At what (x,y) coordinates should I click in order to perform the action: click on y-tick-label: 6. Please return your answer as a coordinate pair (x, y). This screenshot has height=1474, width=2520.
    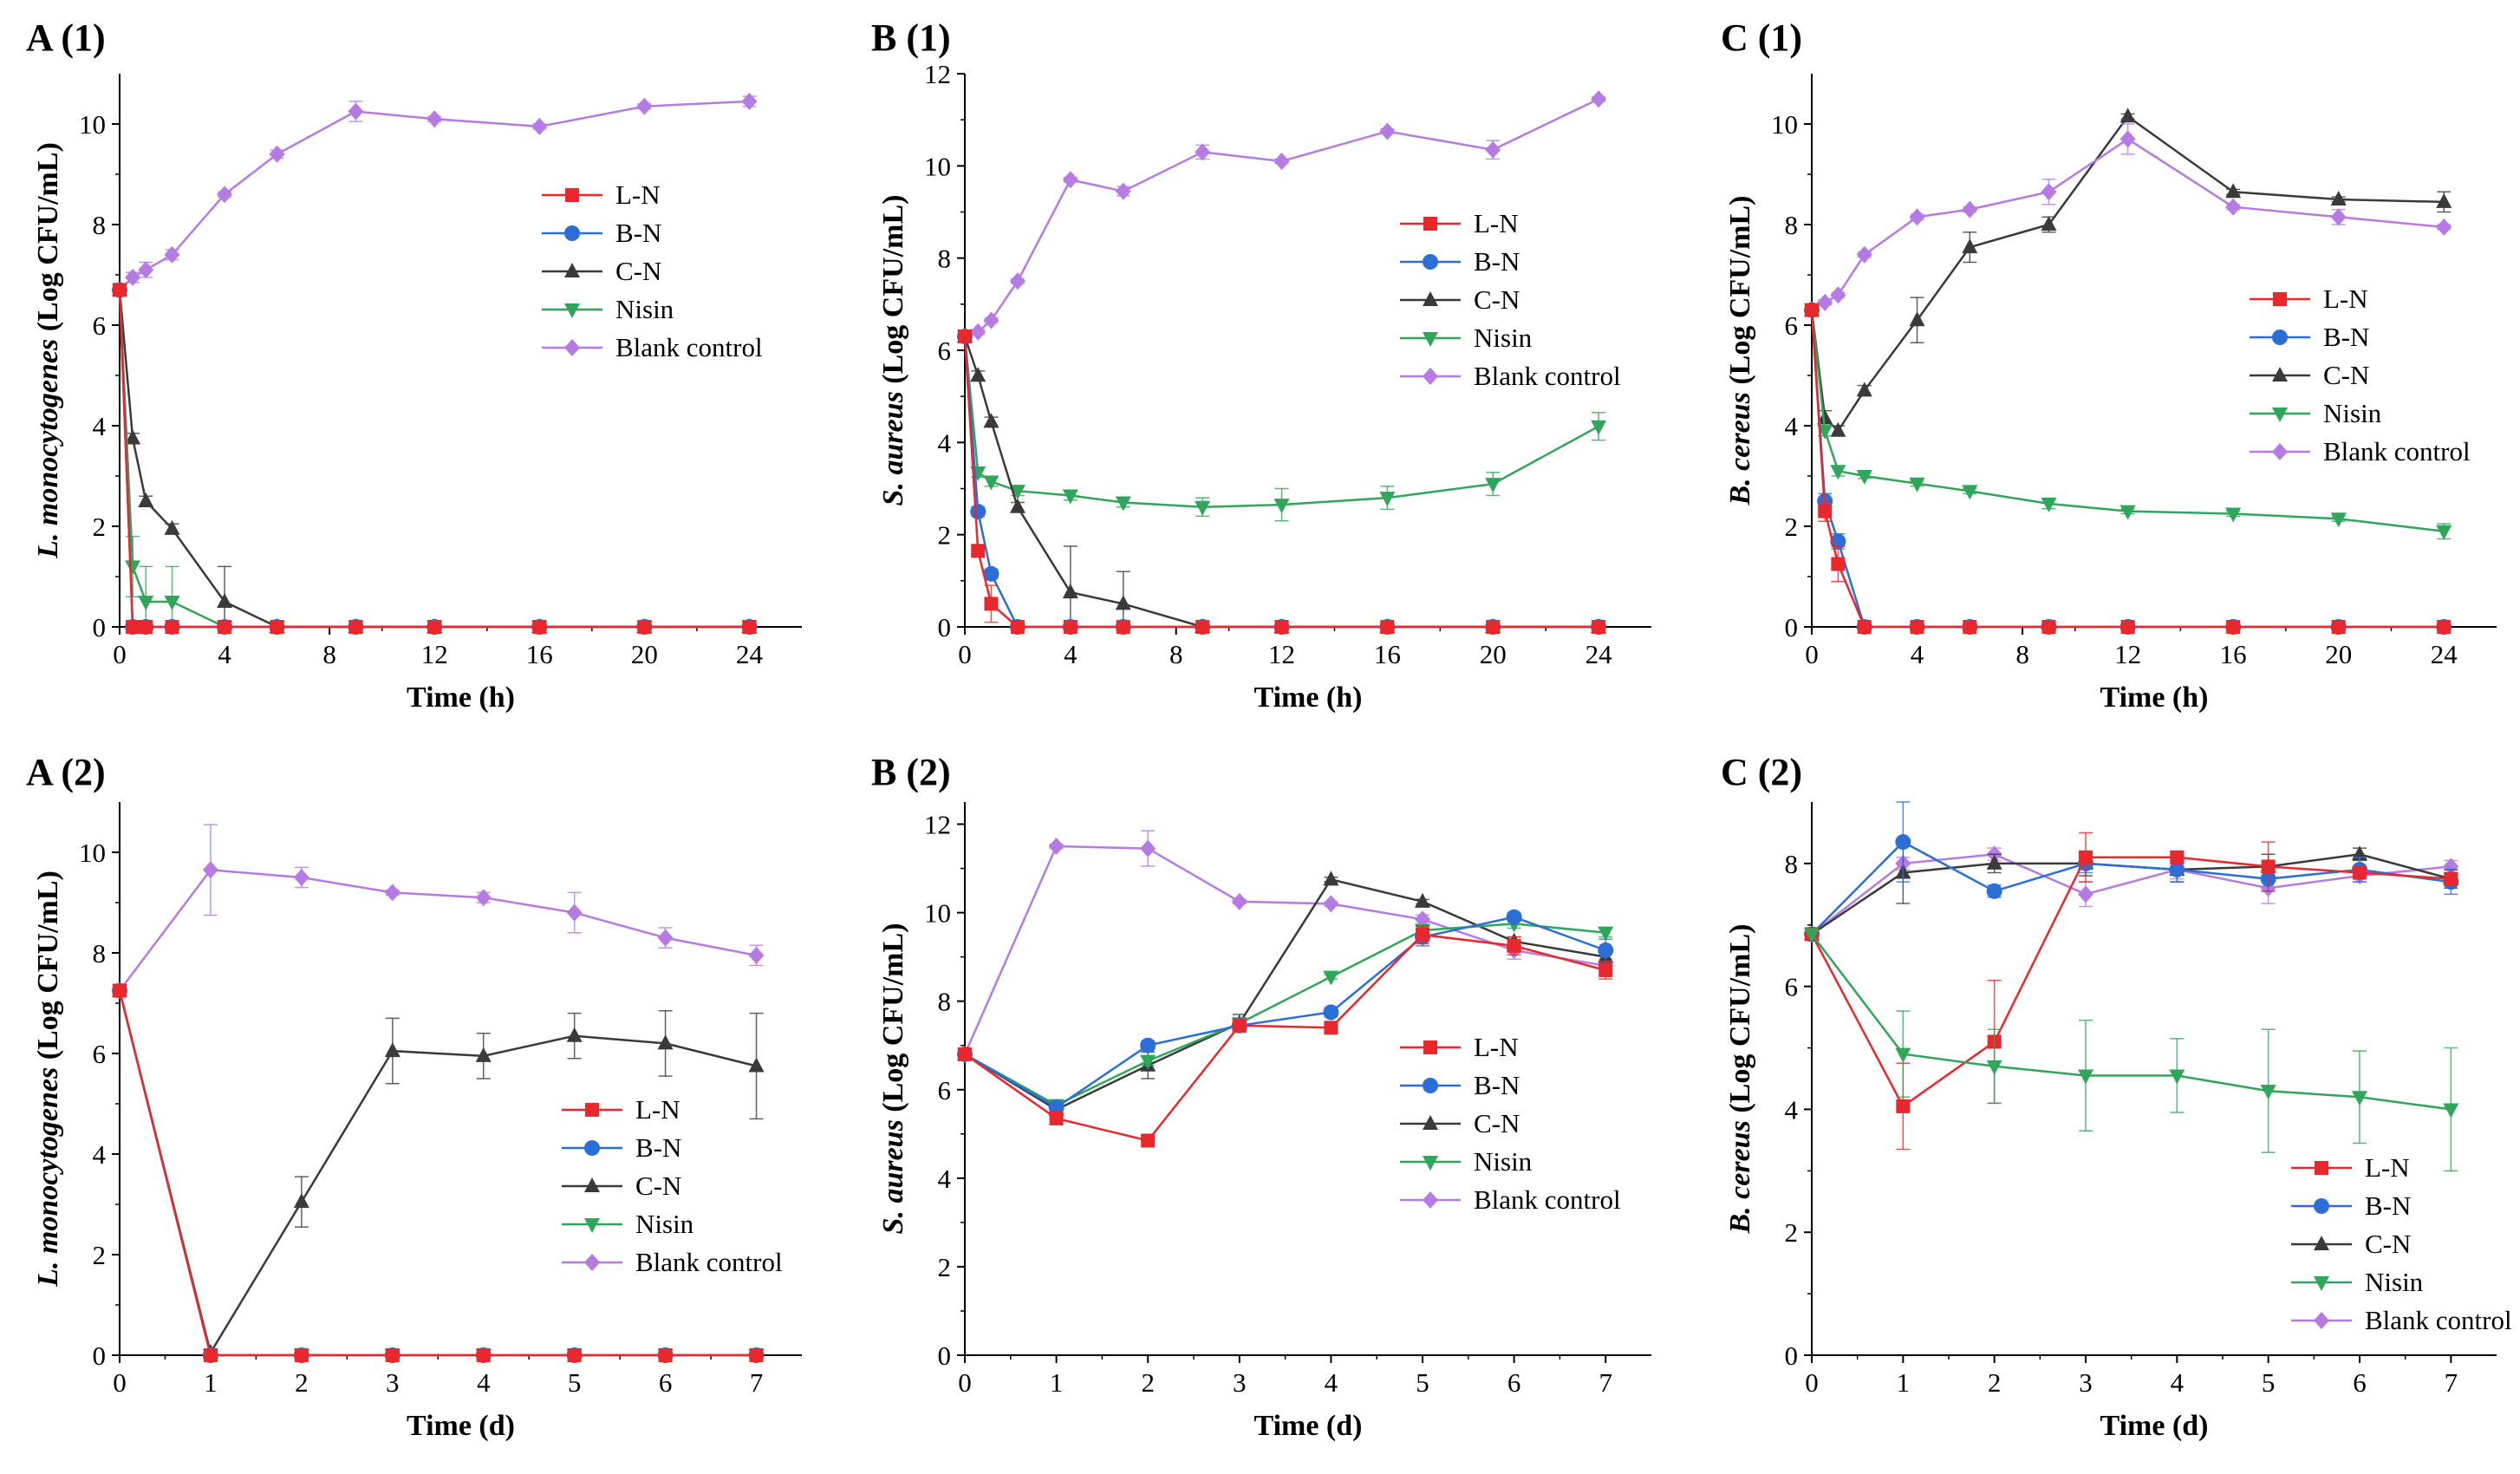
    Looking at the image, I should click on (945, 1090).